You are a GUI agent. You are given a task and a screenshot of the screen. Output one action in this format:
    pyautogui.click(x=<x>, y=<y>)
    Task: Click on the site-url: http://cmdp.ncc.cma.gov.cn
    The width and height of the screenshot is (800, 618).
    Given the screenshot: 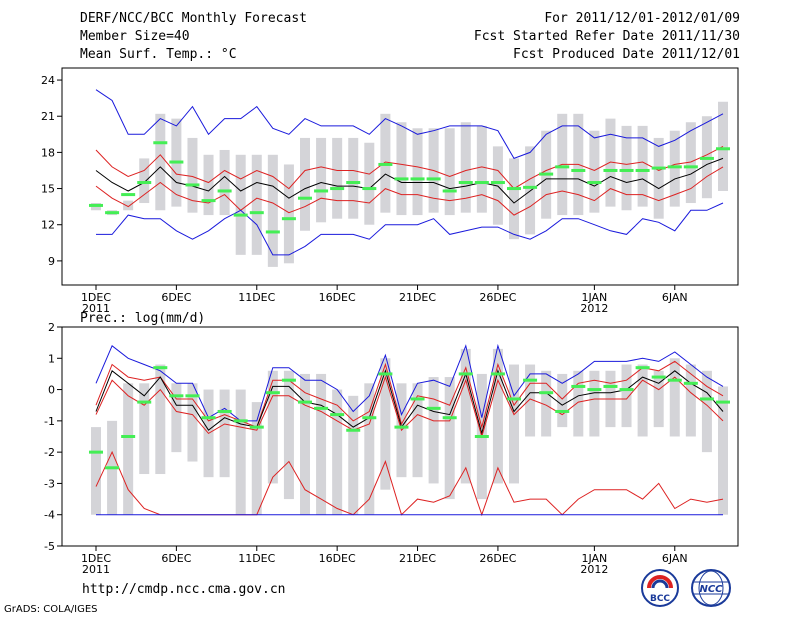 What is the action you would take?
    pyautogui.click(x=184, y=589)
    